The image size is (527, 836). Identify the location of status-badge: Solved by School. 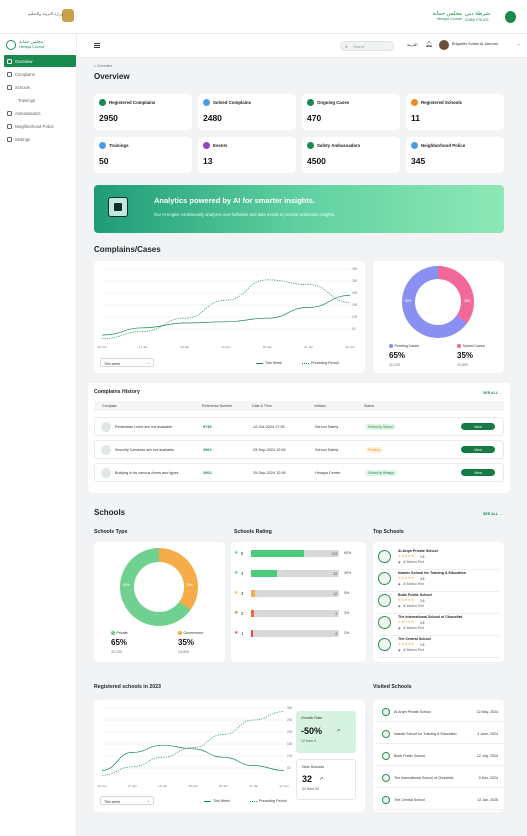
(380, 427).